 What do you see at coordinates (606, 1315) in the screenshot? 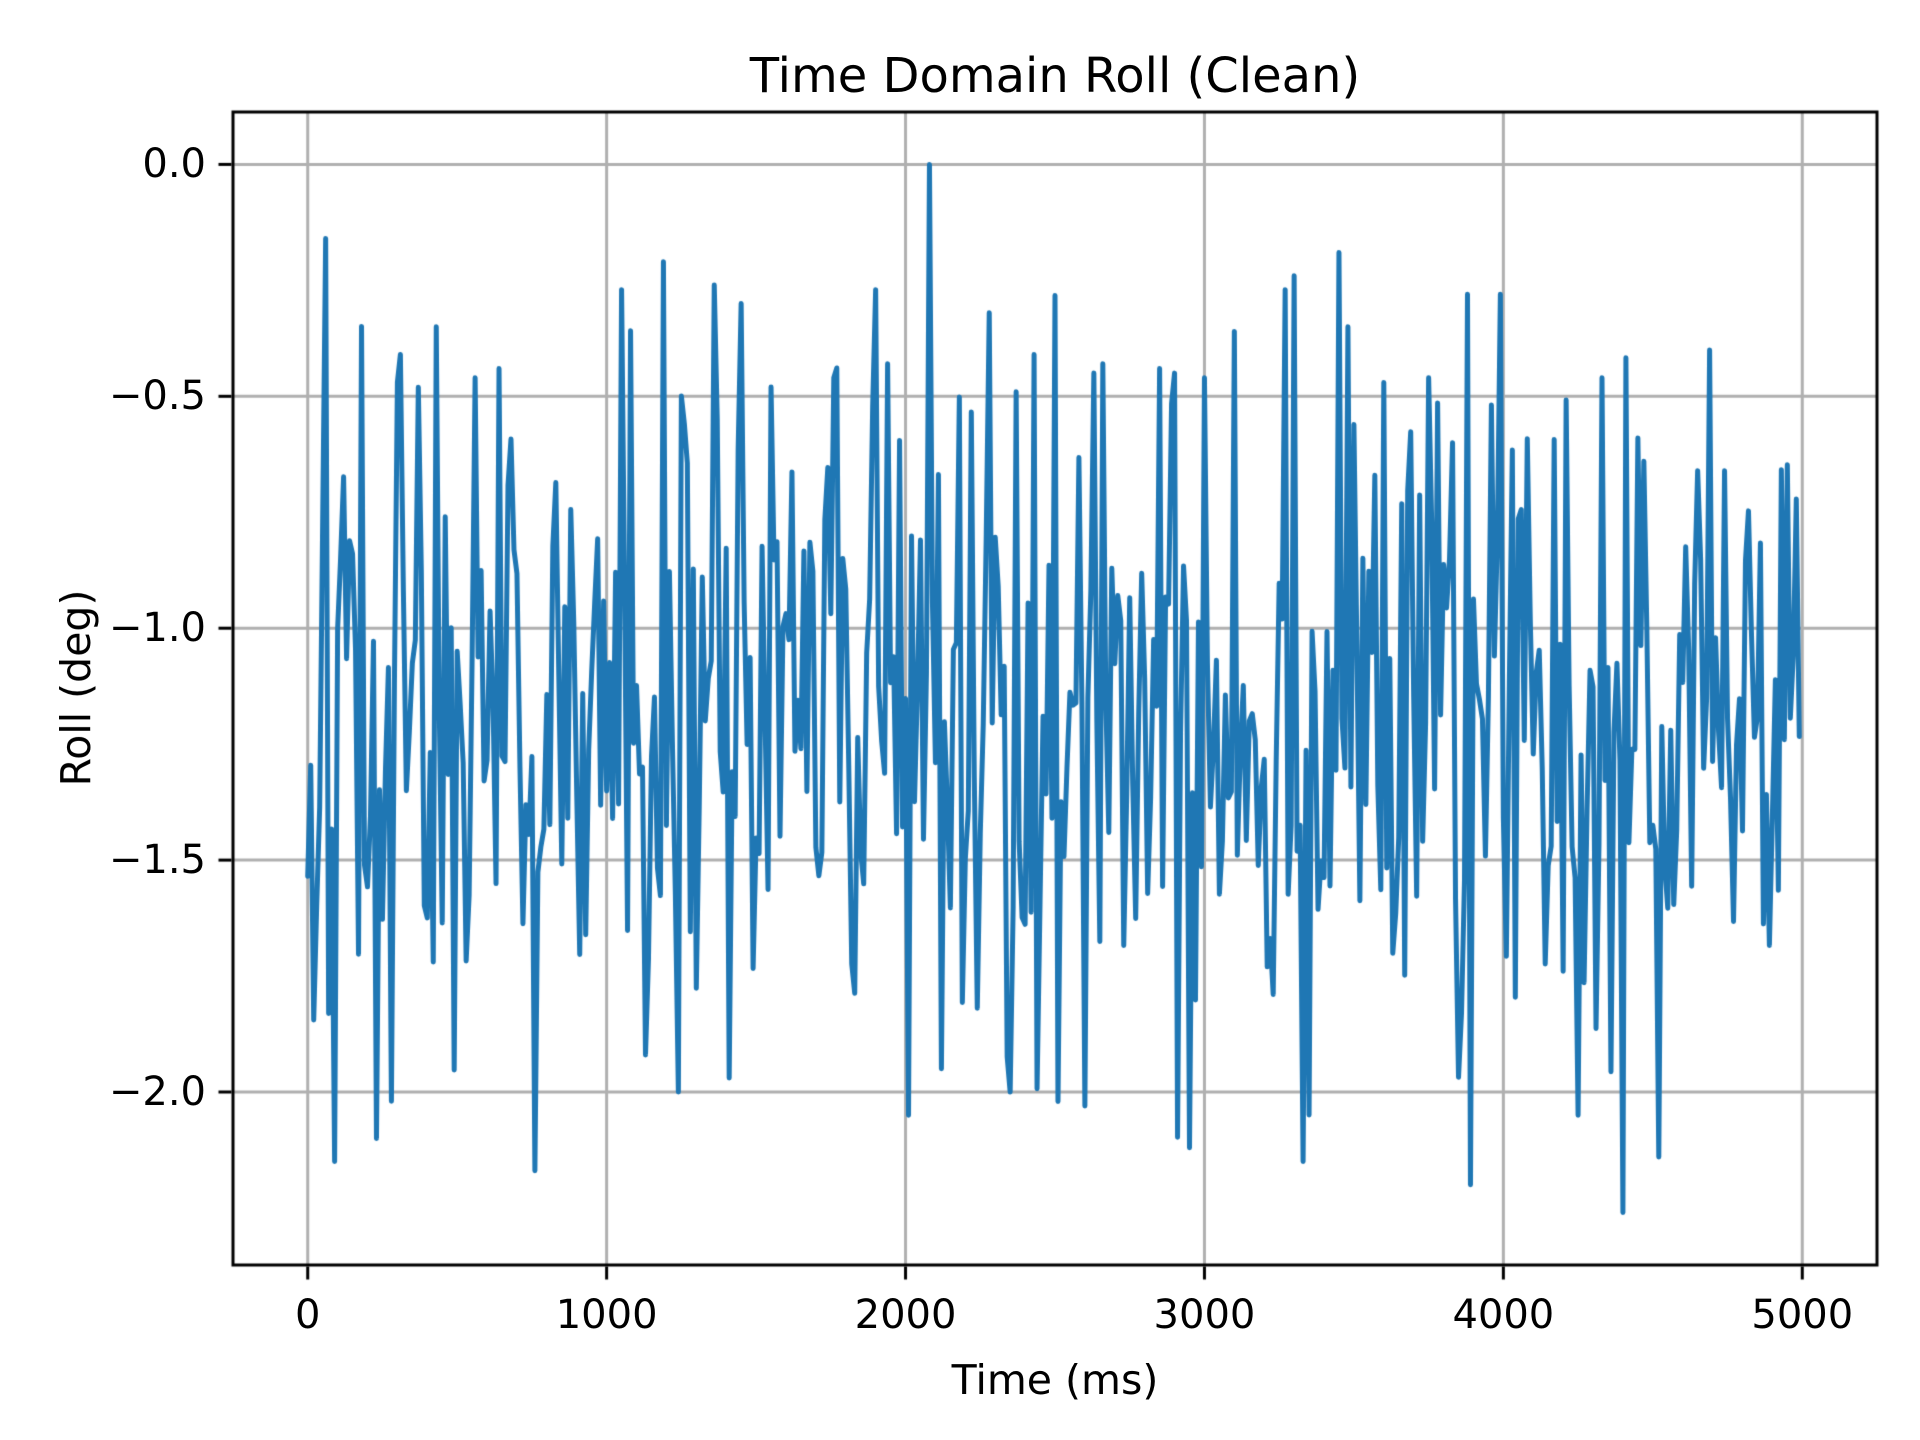
I see `x-tick-label: 1000` at bounding box center [606, 1315].